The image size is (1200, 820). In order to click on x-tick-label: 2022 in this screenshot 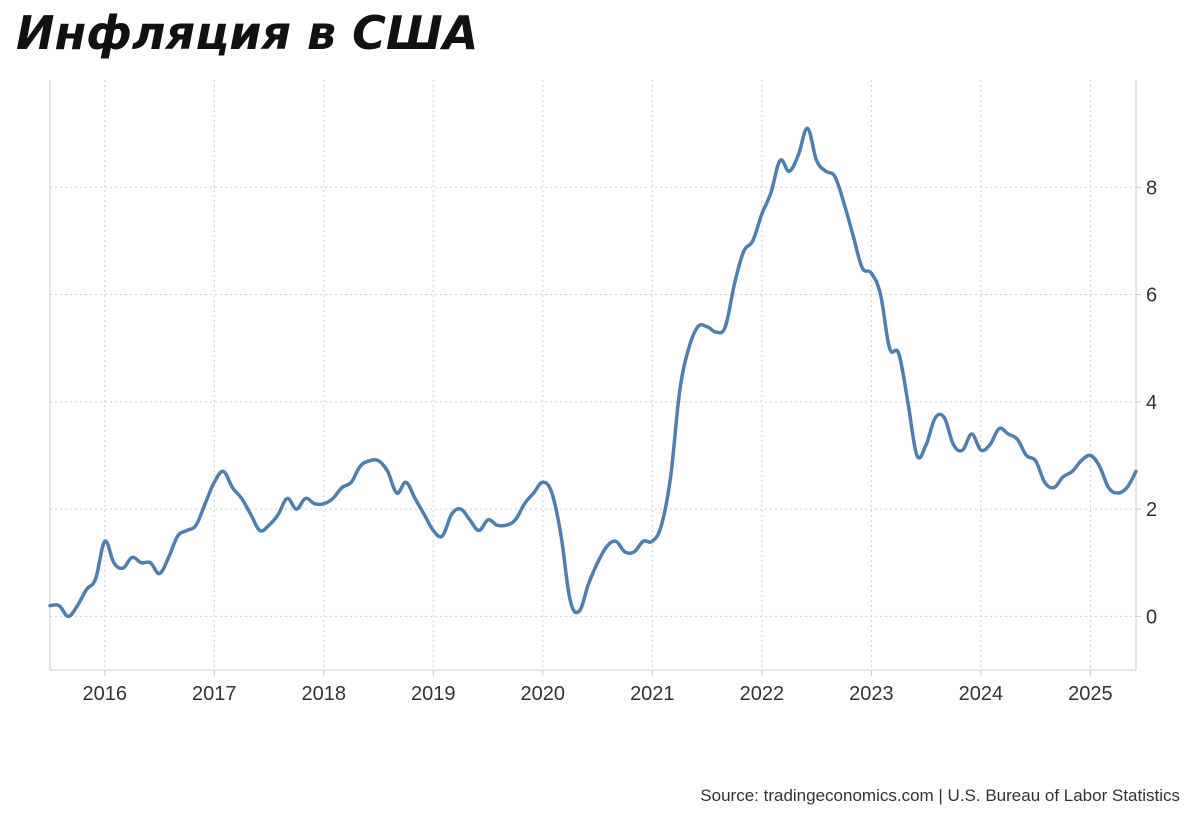, I will do `click(762, 694)`.